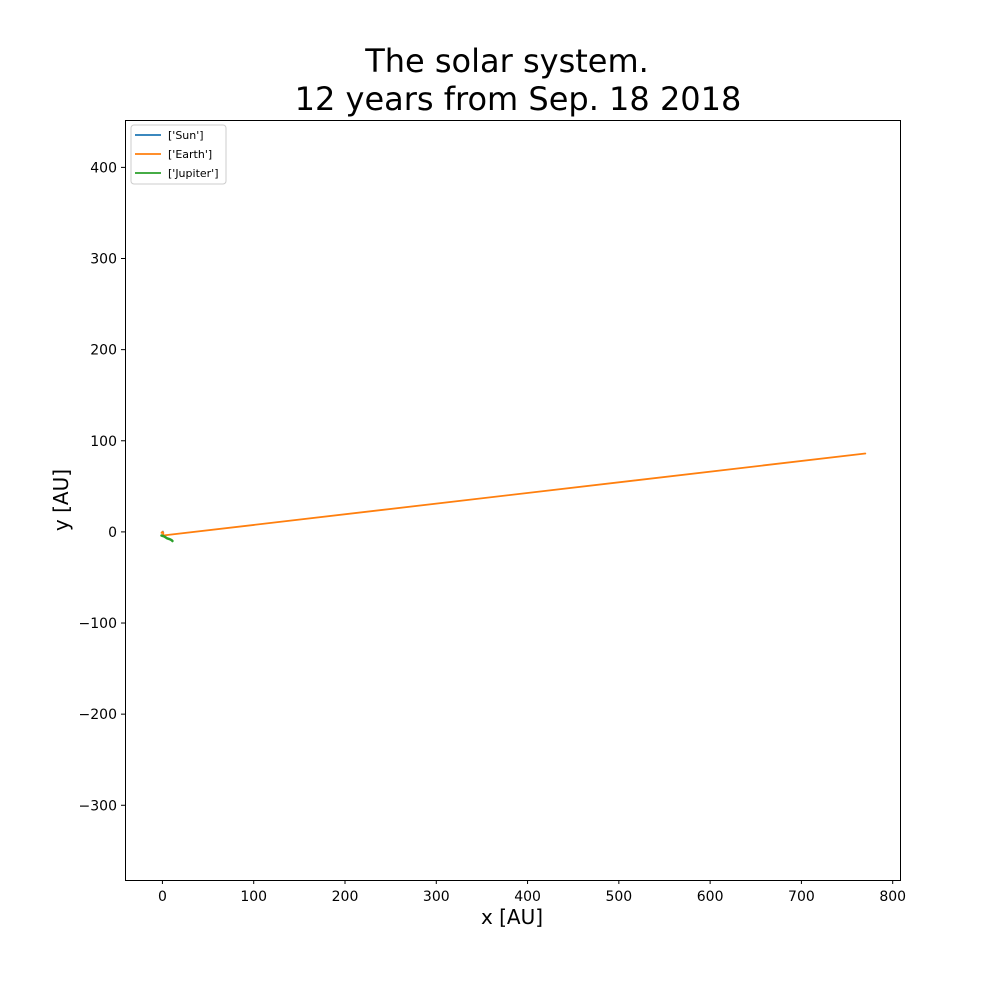  What do you see at coordinates (102, 487) in the screenshot?
I see `y-axis-ticks: −300 −200 −100 0 100 200 300 400` at bounding box center [102, 487].